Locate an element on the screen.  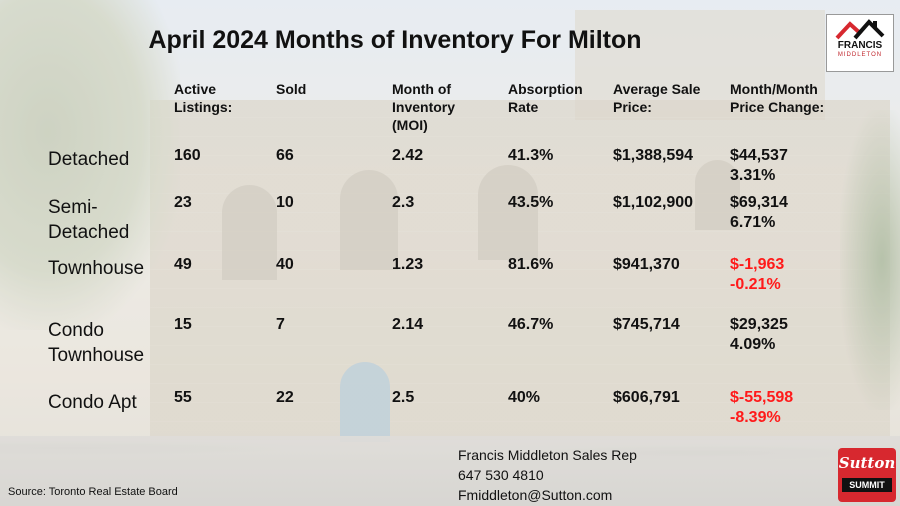
cell-absorption: 81.6% is located at coordinates (531, 264).